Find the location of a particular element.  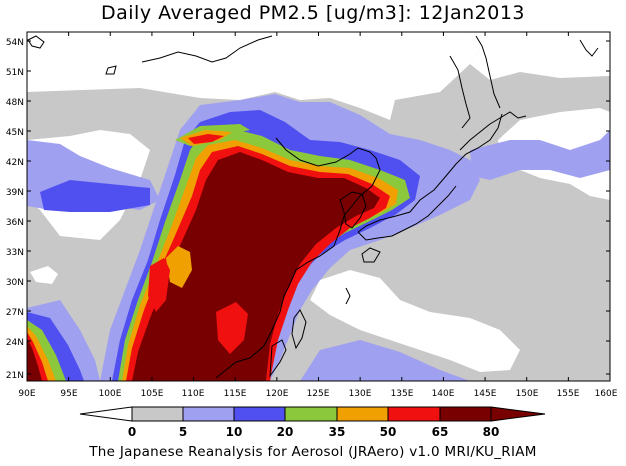

field-10-20-south is located at coordinates (385, 360).